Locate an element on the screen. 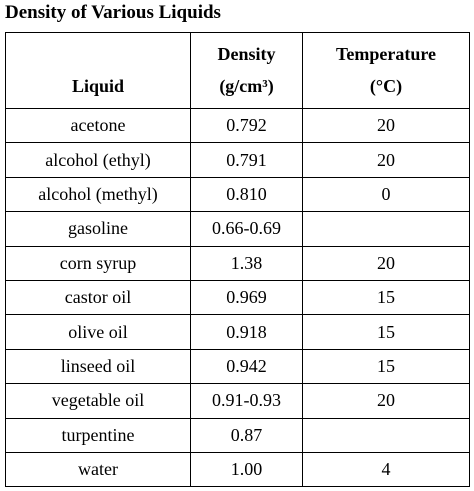 The height and width of the screenshot is (491, 474). header-text: Density is located at coordinates (246, 54).